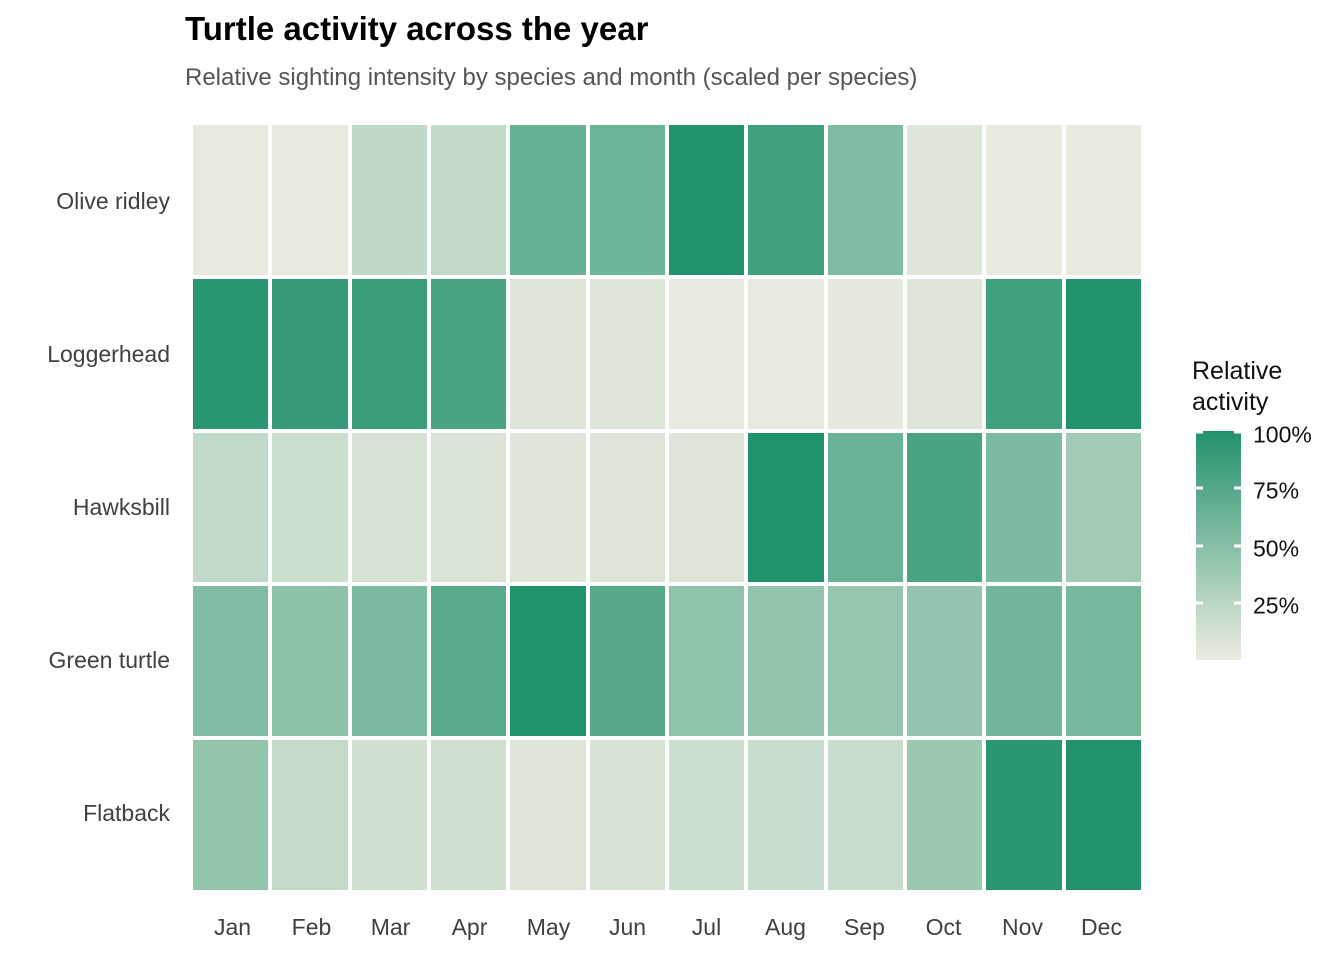 The width and height of the screenshot is (1344, 960). Describe the element at coordinates (121, 507) in the screenshot. I see `y-axis-label: Hawksbill` at that location.